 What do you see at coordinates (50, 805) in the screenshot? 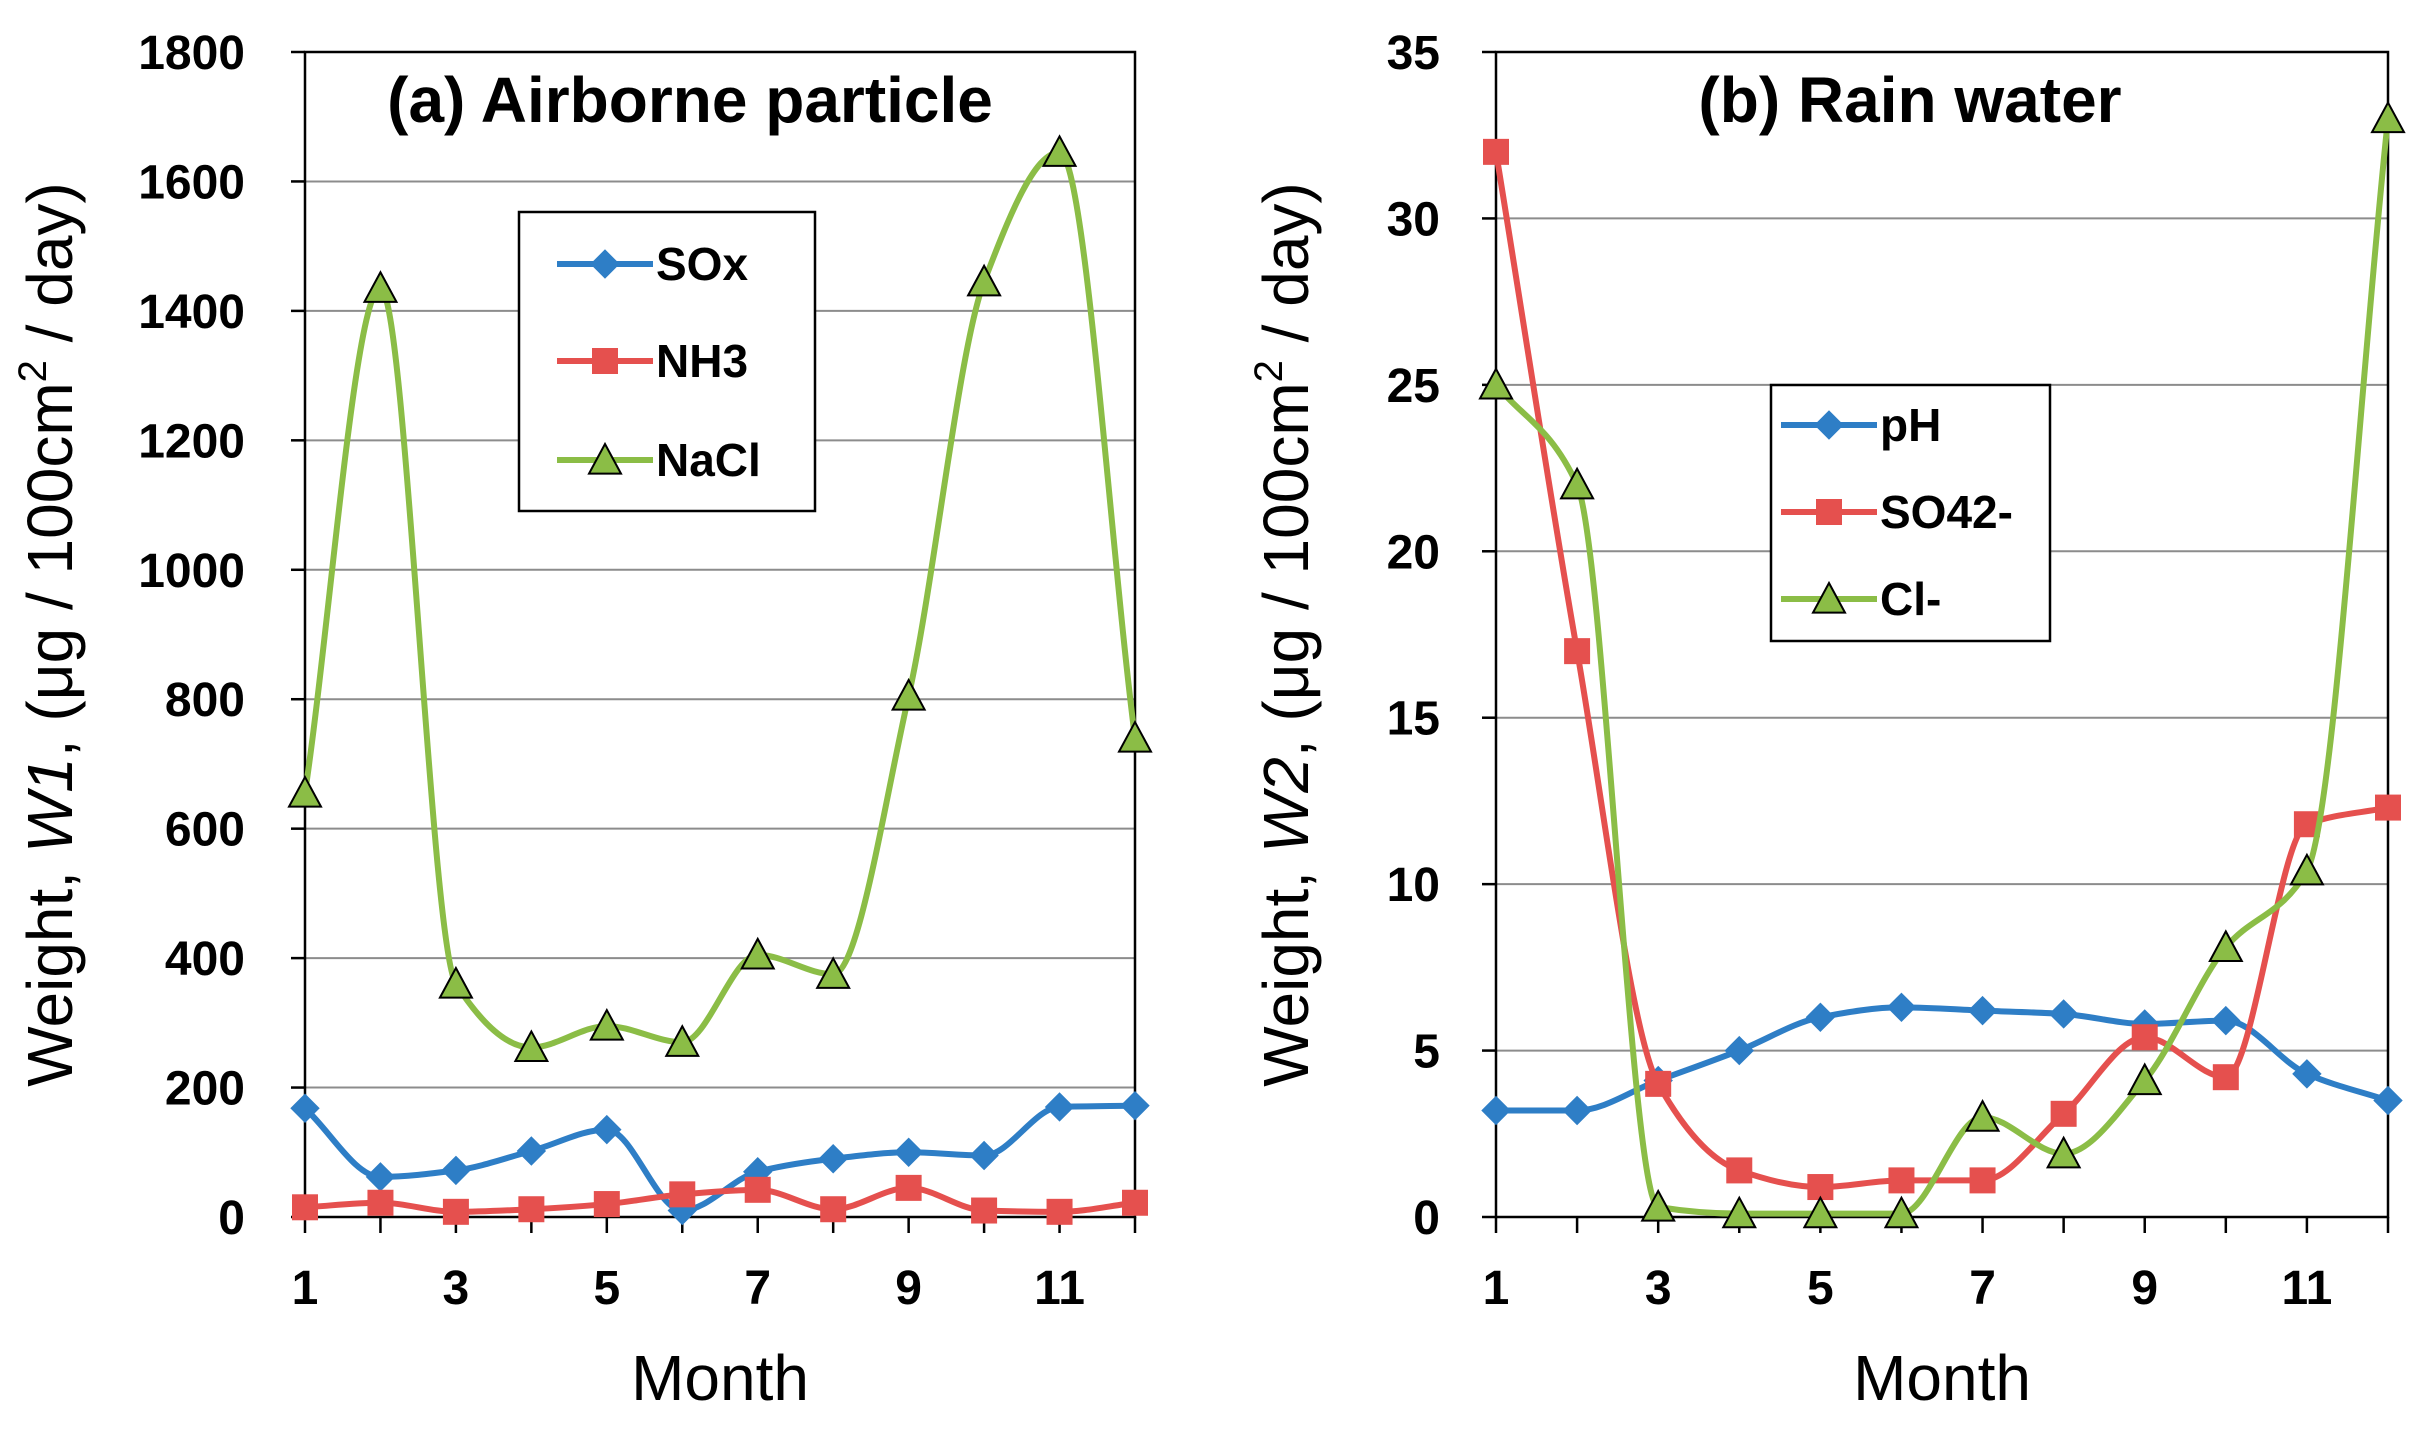
I see `y-axis-label-variable: W1` at bounding box center [50, 805].